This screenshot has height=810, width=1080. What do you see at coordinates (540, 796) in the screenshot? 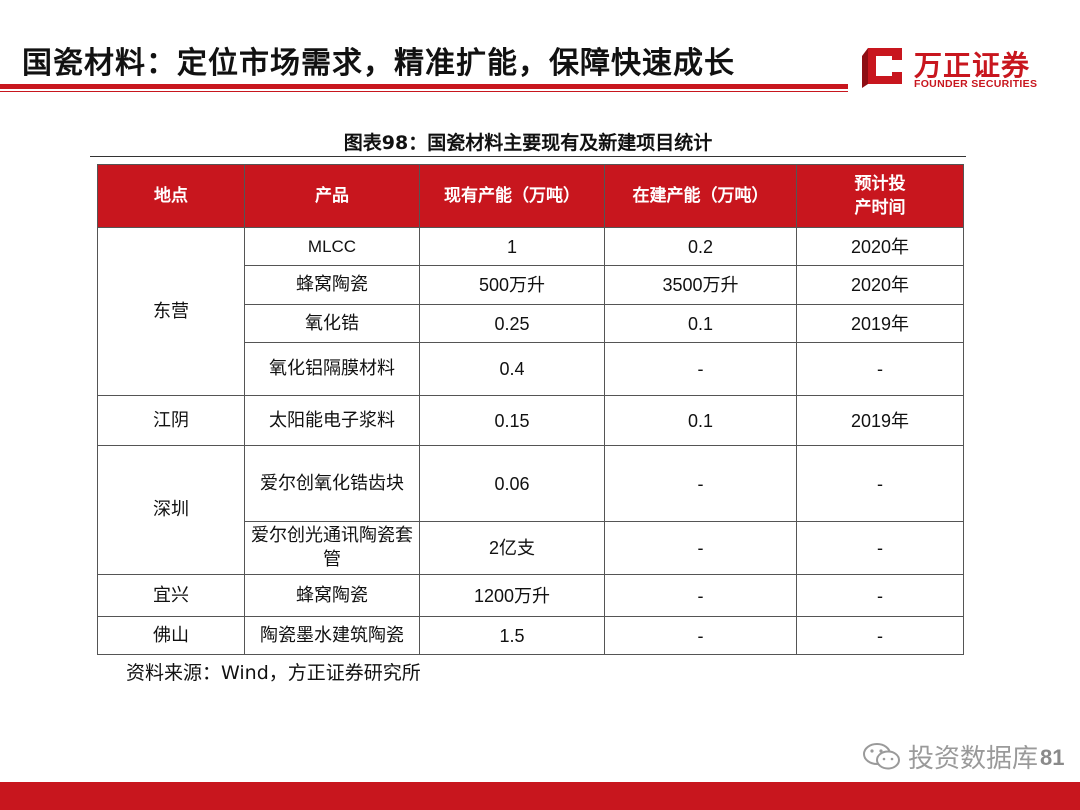
I see `bottom-accent-bar` at bounding box center [540, 796].